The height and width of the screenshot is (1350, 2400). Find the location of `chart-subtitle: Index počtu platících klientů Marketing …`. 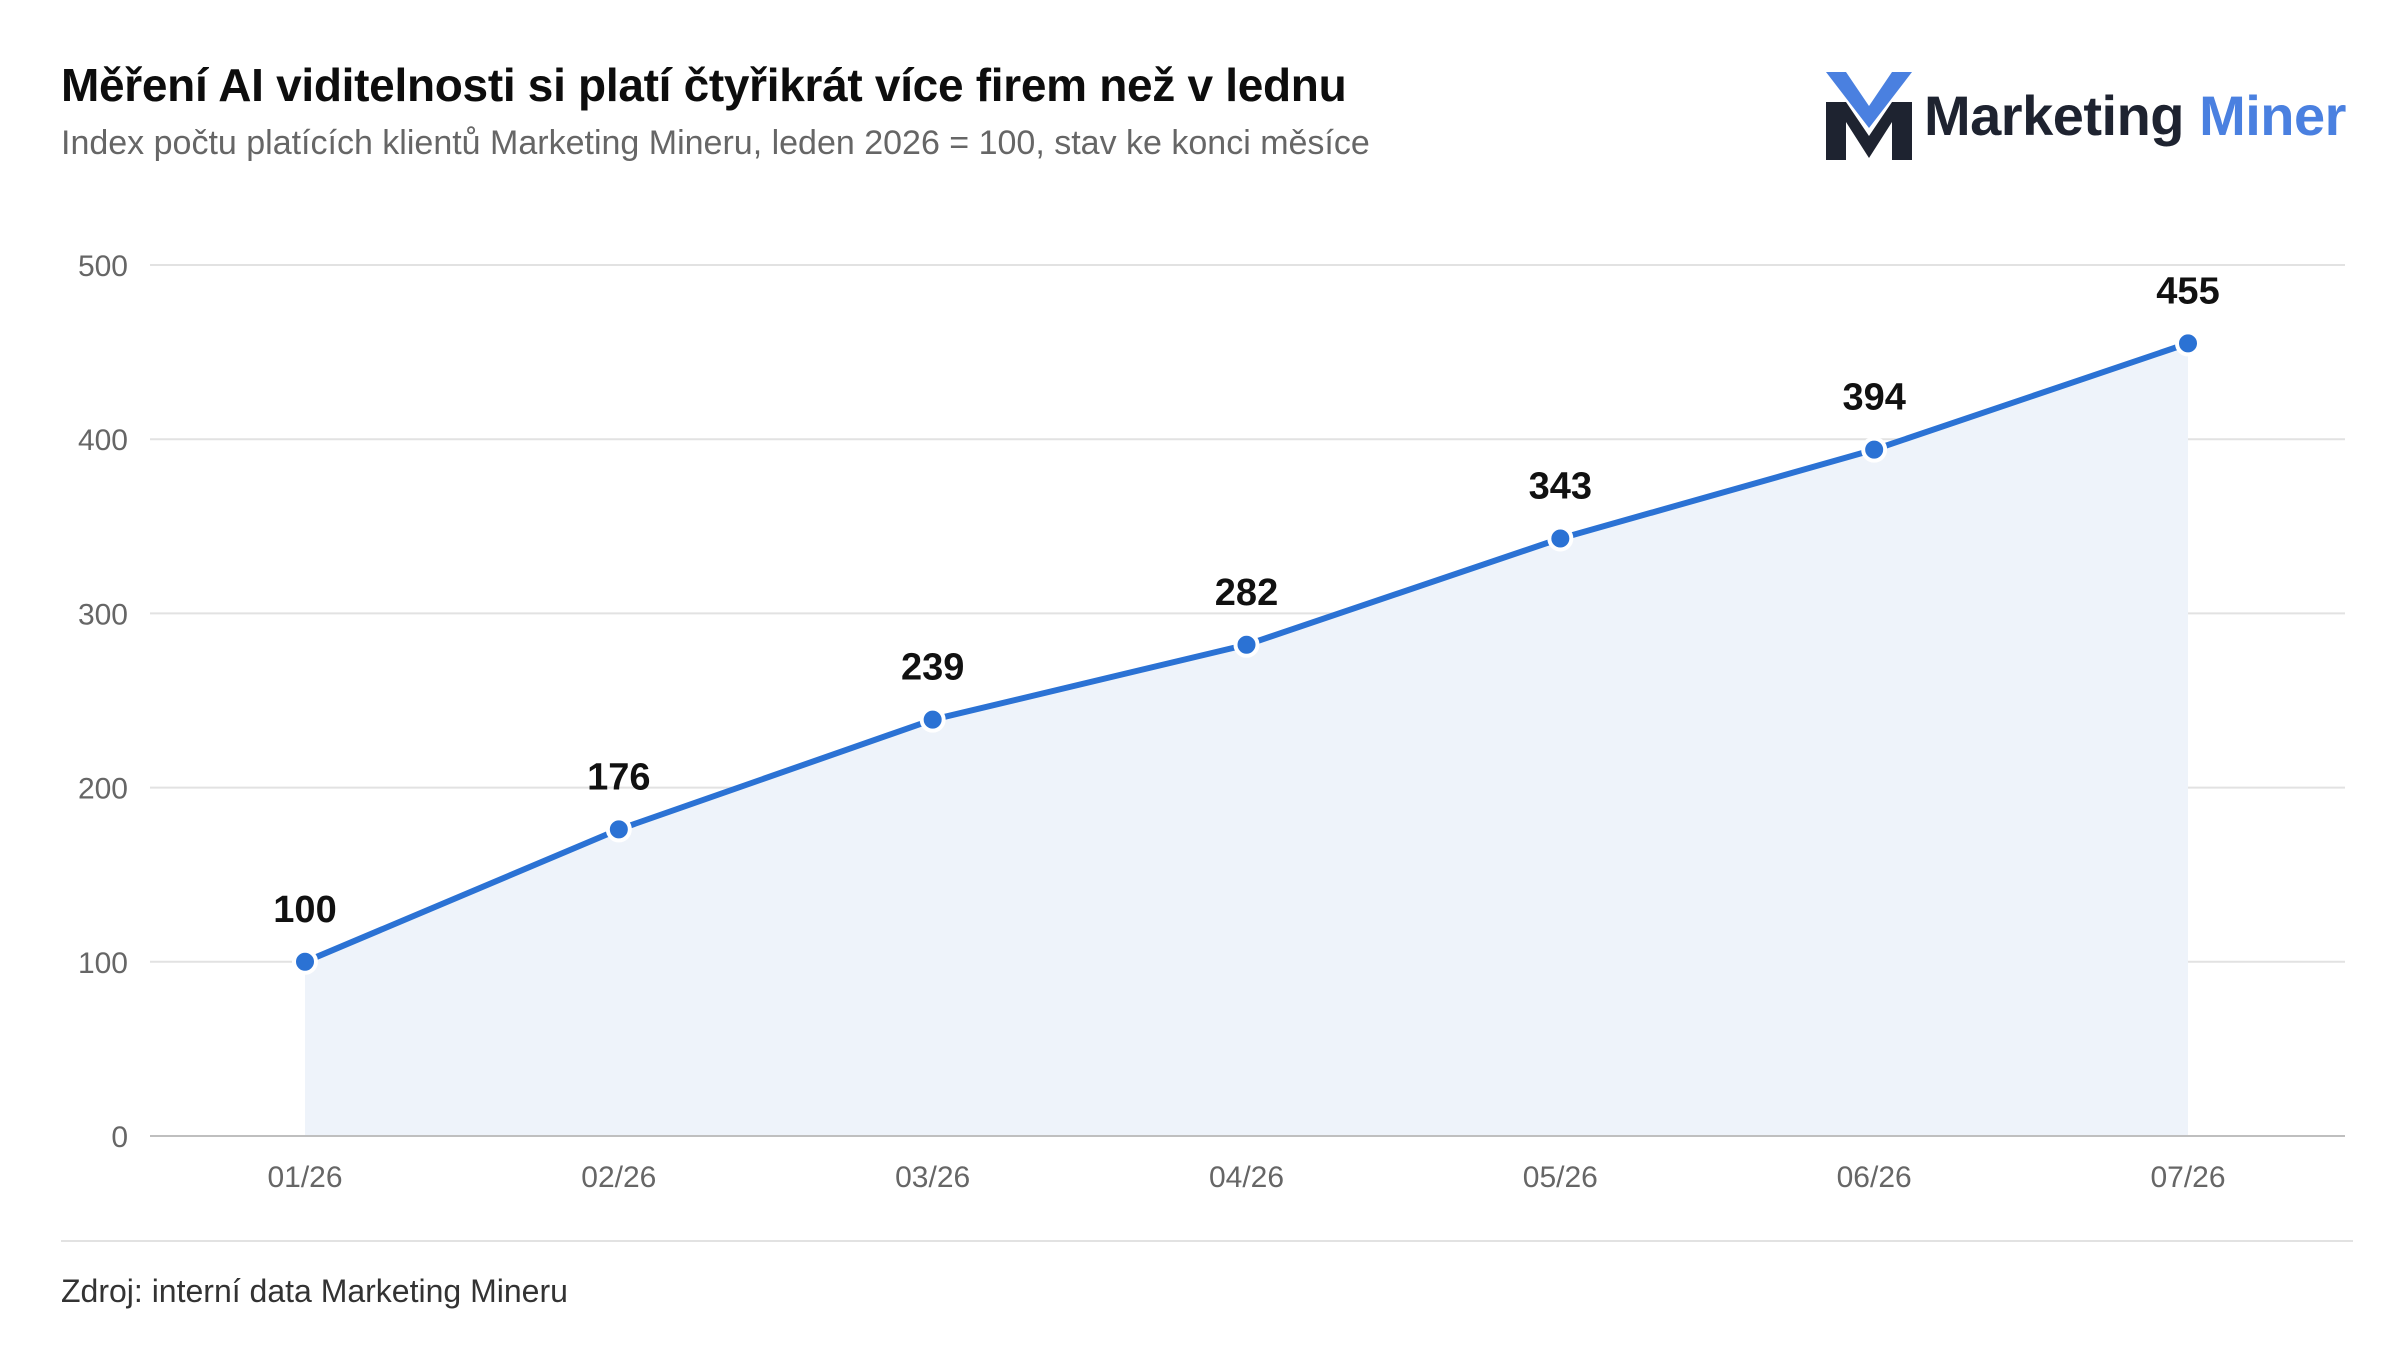

chart-subtitle: Index počtu platících klientů Marketing … is located at coordinates (715, 143).